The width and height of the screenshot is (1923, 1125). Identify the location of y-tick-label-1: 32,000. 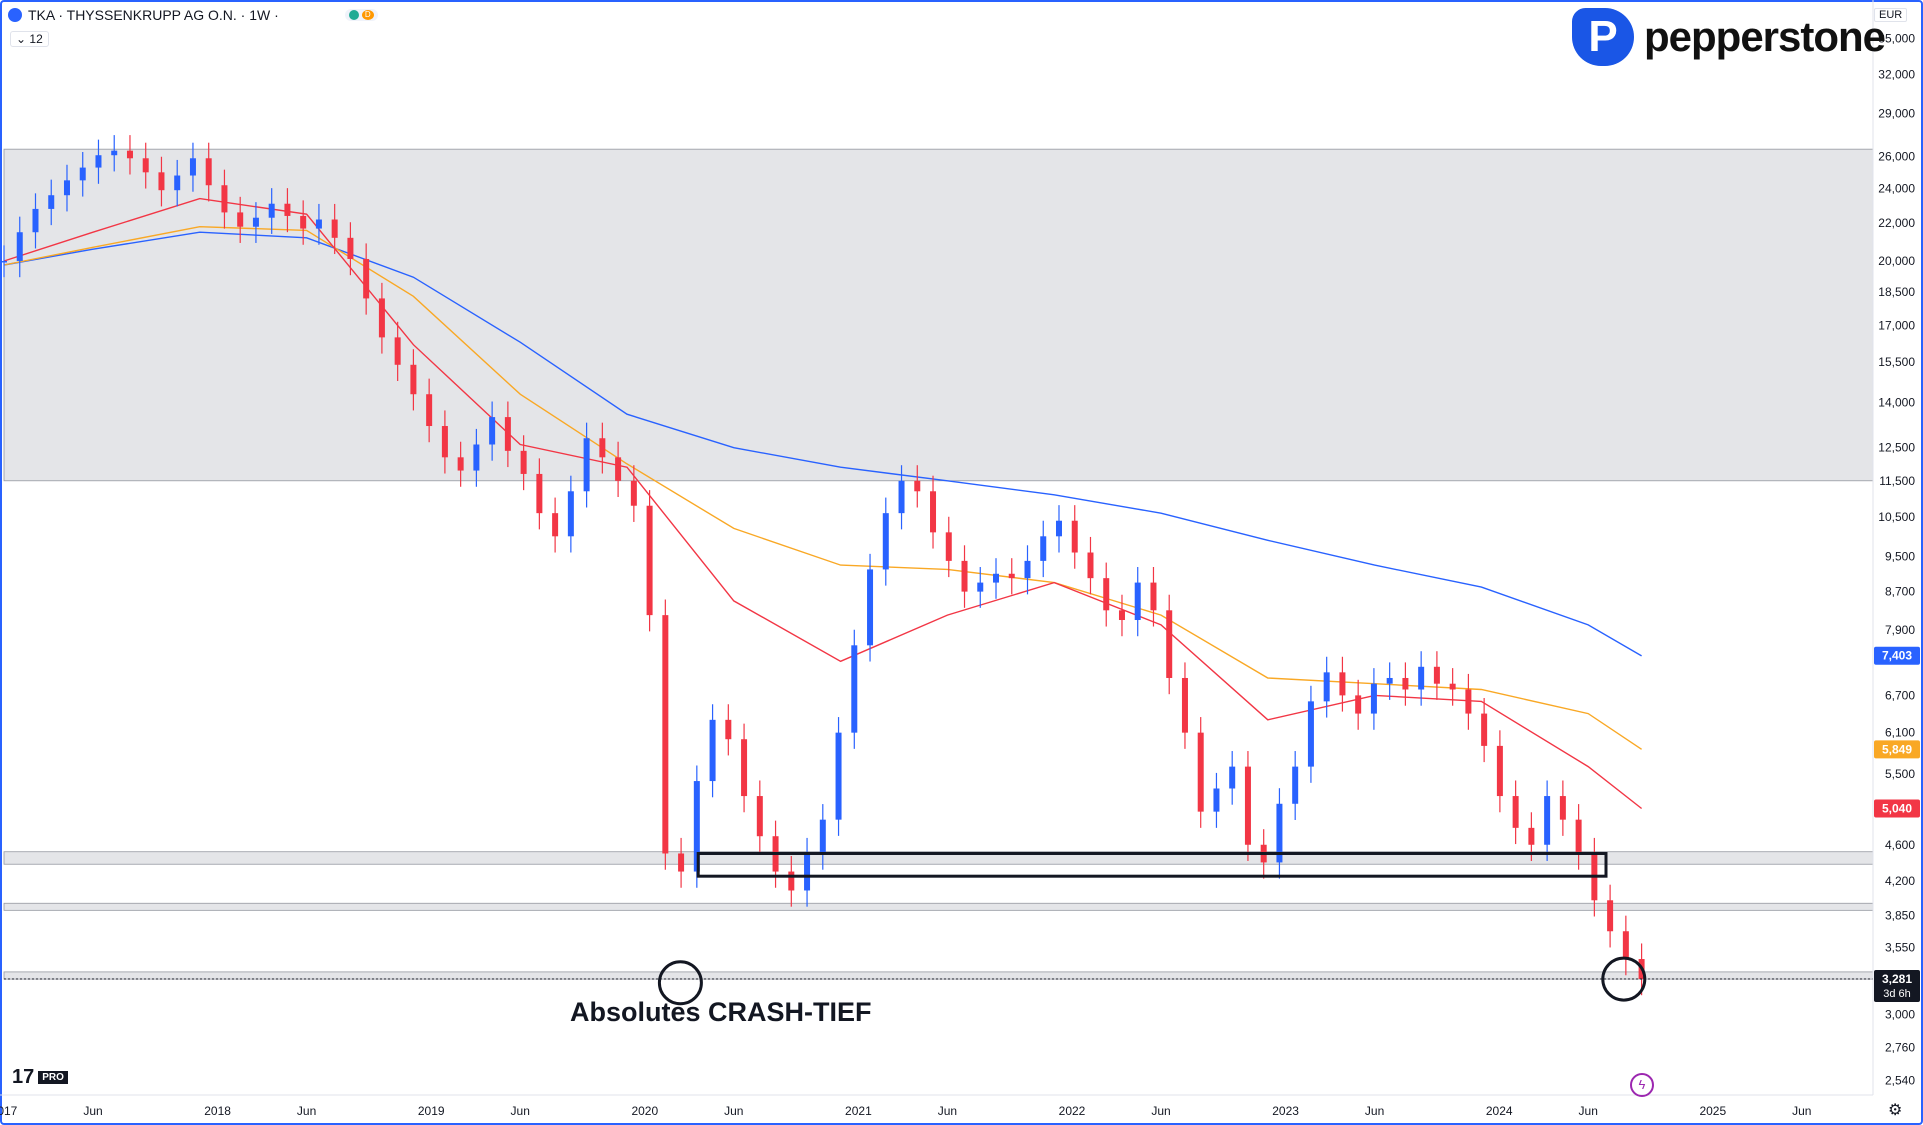
(1896, 74).